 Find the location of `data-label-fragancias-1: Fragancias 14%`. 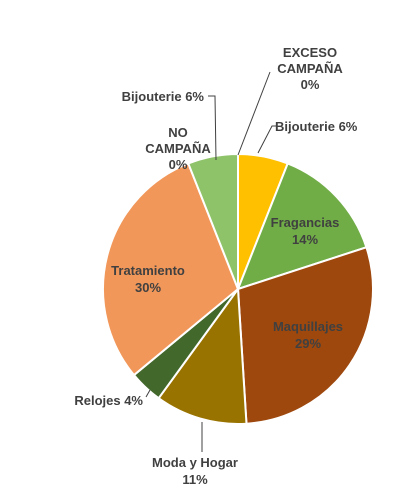

data-label-fragancias-1: Fragancias 14% is located at coordinates (305, 231).